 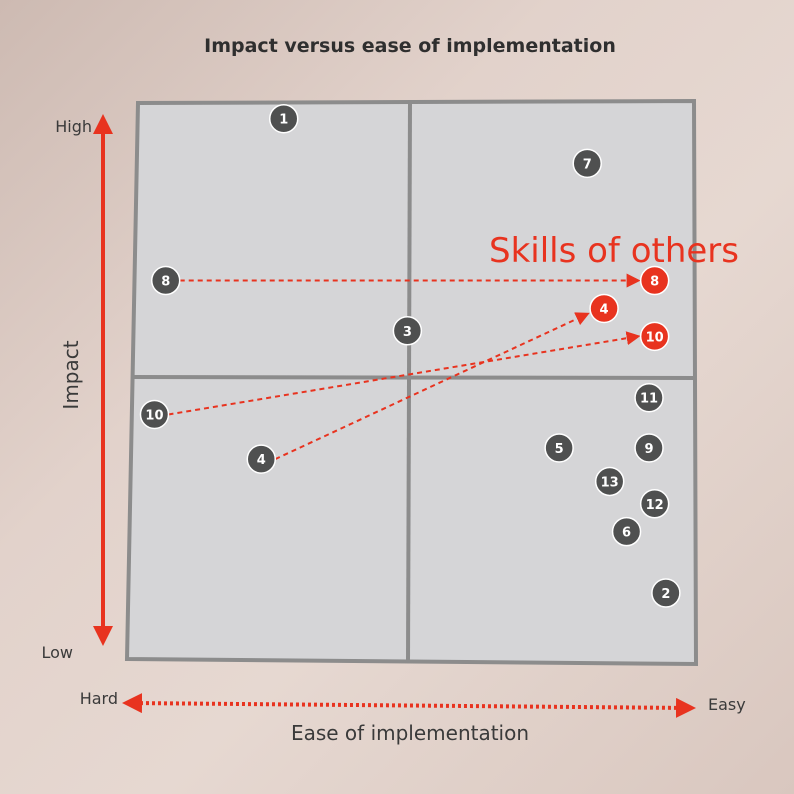 I want to click on point-label: 11, so click(x=649, y=399).